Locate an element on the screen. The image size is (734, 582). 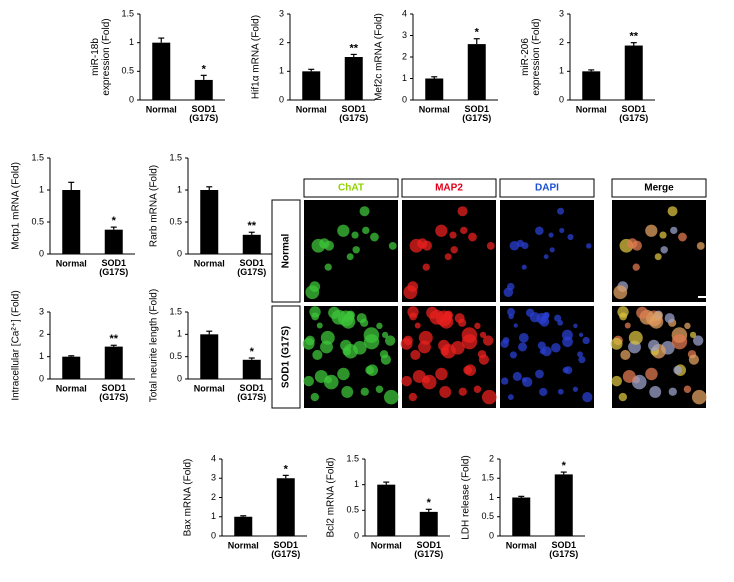
y-axis-title: Bcl2 mRNA (Fold) is located at coordinates (331, 497).